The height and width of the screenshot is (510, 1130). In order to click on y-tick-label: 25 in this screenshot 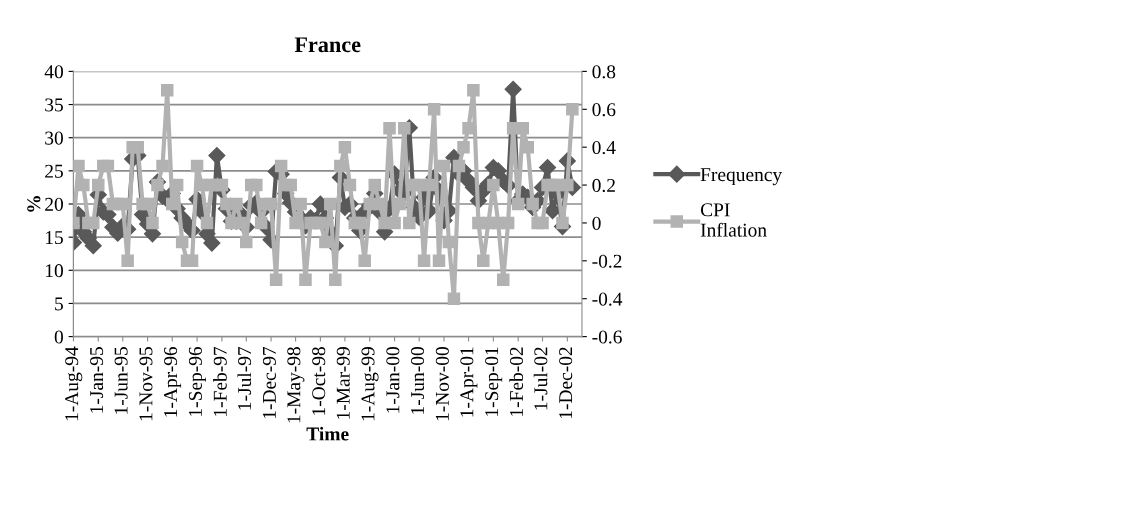, I will do `click(54, 171)`.